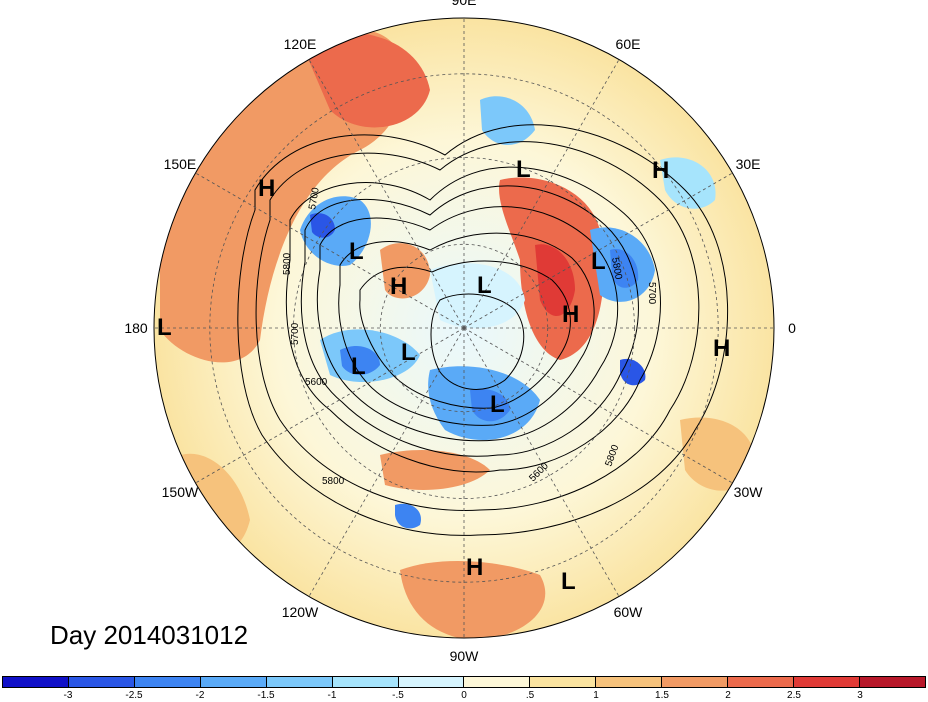 The width and height of the screenshot is (928, 702). What do you see at coordinates (792, 328) in the screenshot?
I see `longitude-label: 0` at bounding box center [792, 328].